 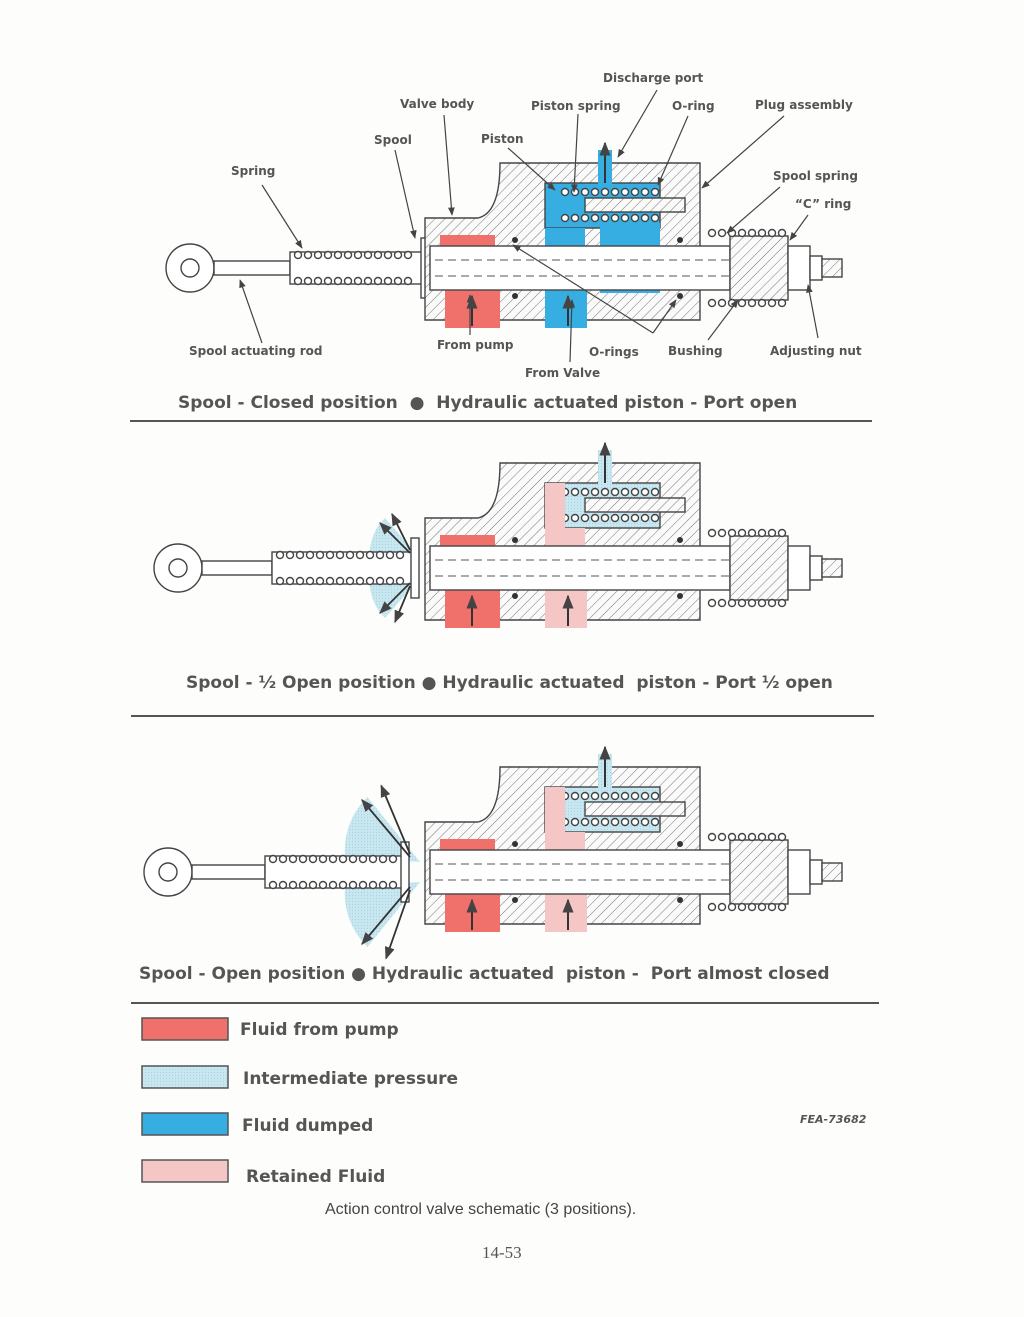 I want to click on spool, so click(x=580, y=268).